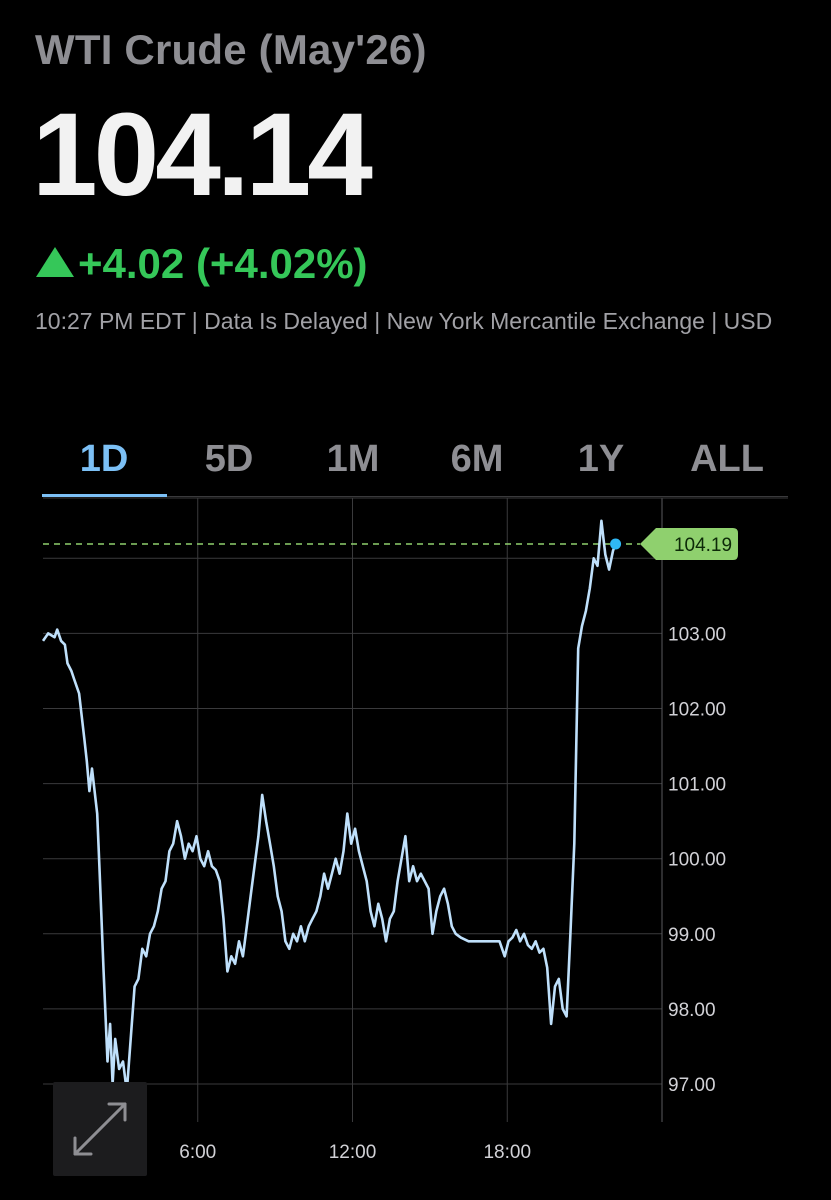  What do you see at coordinates (231, 49) in the screenshot?
I see `instrument-title: WTI Crude (May'26)` at bounding box center [231, 49].